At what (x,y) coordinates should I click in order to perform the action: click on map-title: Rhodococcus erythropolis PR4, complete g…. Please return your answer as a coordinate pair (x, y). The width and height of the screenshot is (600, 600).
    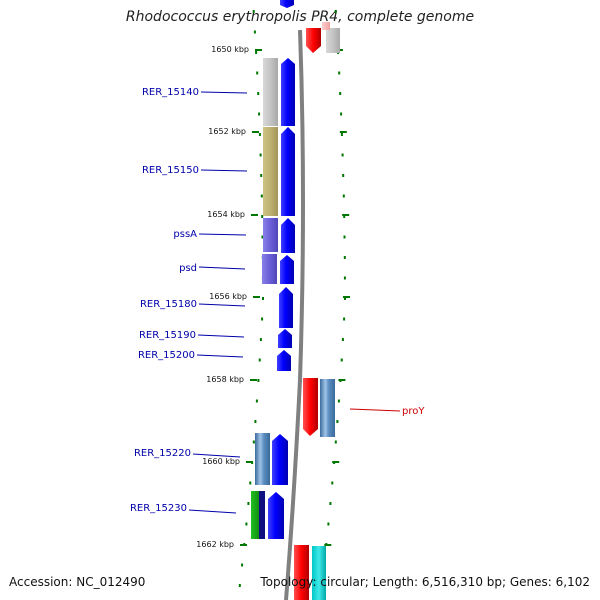
    Looking at the image, I should click on (300, 17).